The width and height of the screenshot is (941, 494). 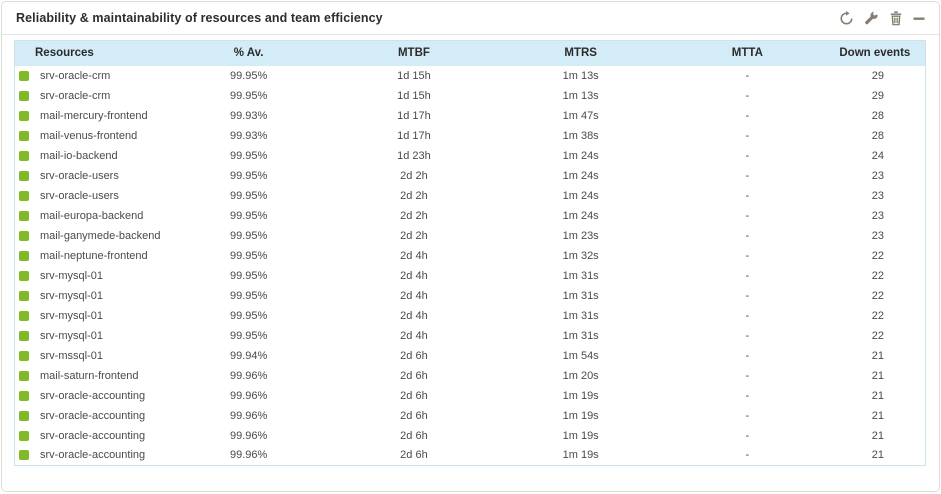 What do you see at coordinates (896, 18) in the screenshot?
I see `trash-icon` at bounding box center [896, 18].